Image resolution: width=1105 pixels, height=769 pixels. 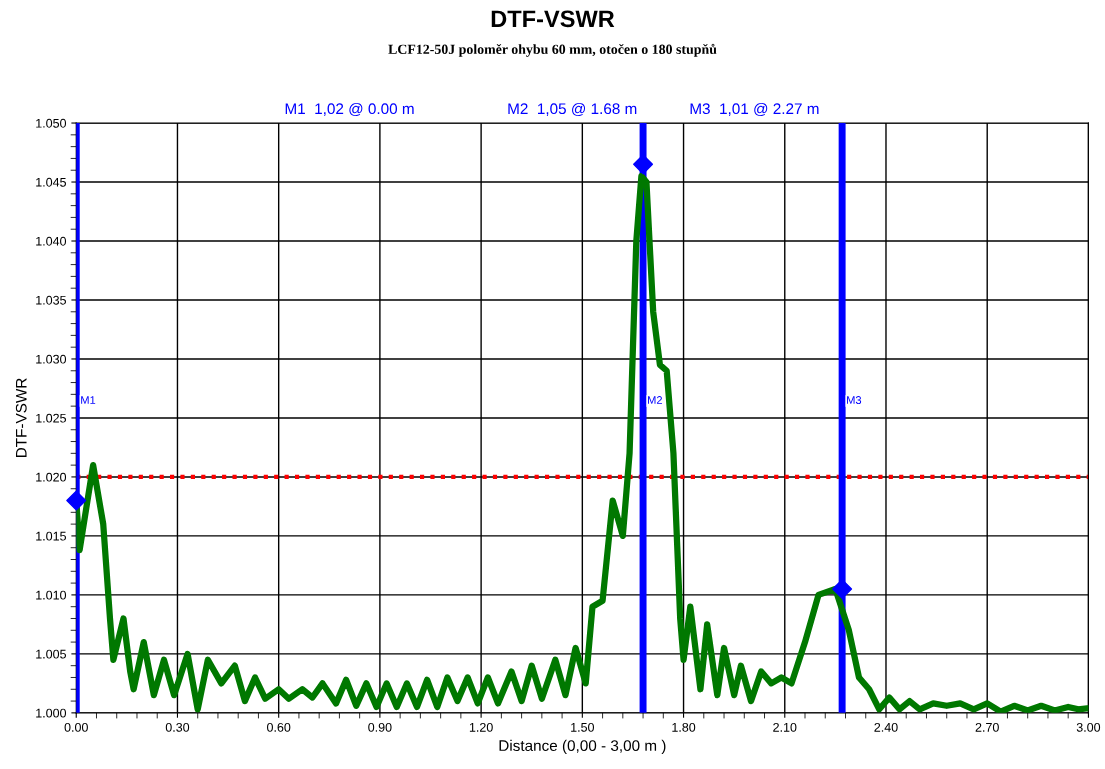 I want to click on y-tick-label: 1.040, so click(x=51, y=241).